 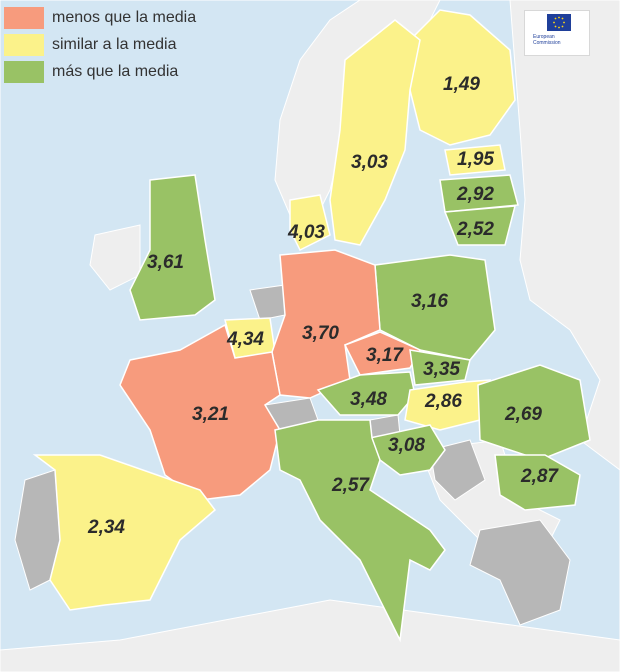 I want to click on value-label-at: 3,48, so click(x=368, y=399).